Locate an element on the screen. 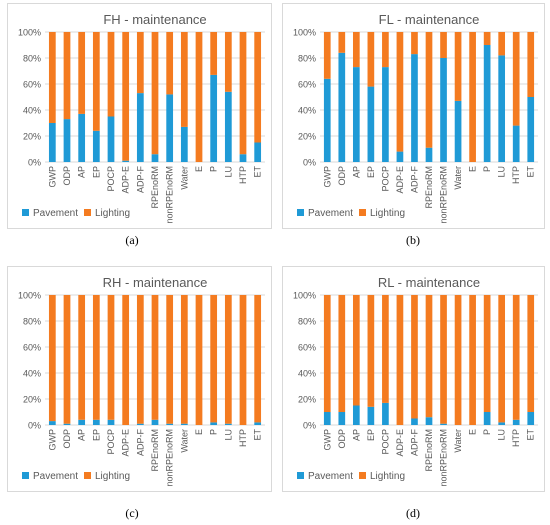  bar-lighting-p is located at coordinates (214, 53).